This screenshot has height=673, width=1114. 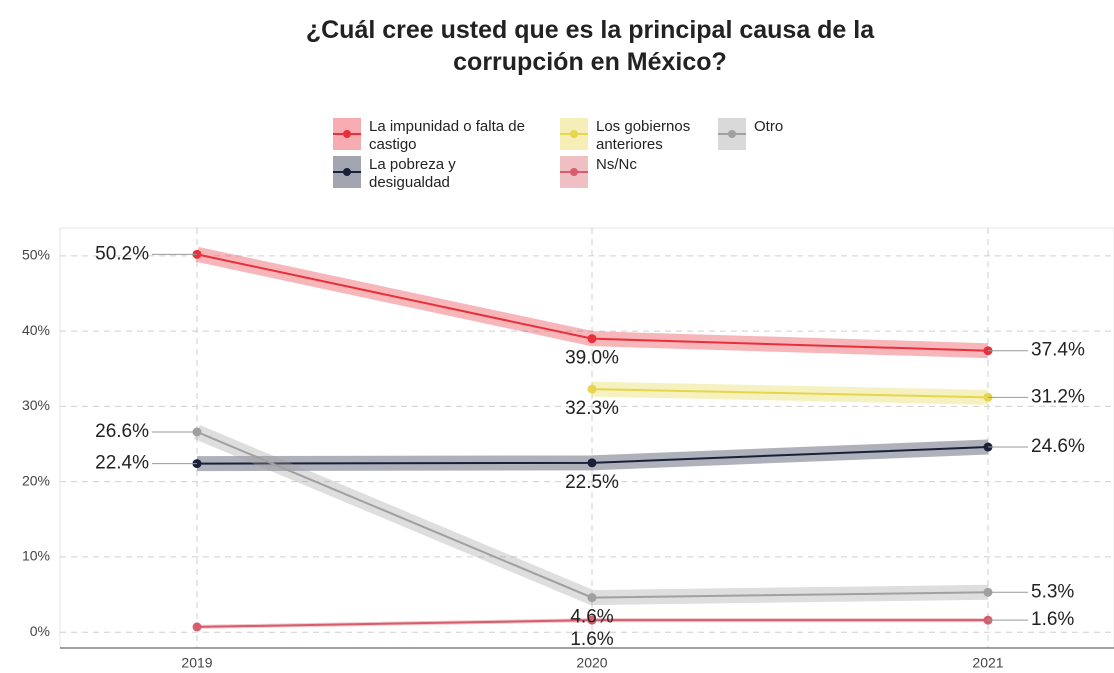 I want to click on legend-label: Los gobiernos anteriores, so click(x=643, y=135).